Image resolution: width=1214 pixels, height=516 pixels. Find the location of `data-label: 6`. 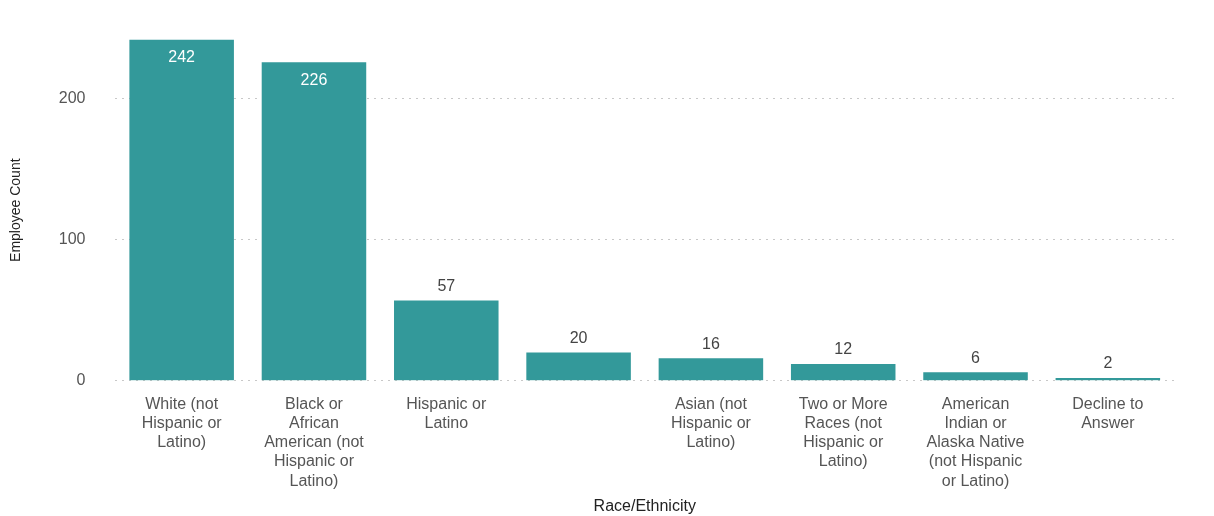

data-label: 6 is located at coordinates (976, 357).